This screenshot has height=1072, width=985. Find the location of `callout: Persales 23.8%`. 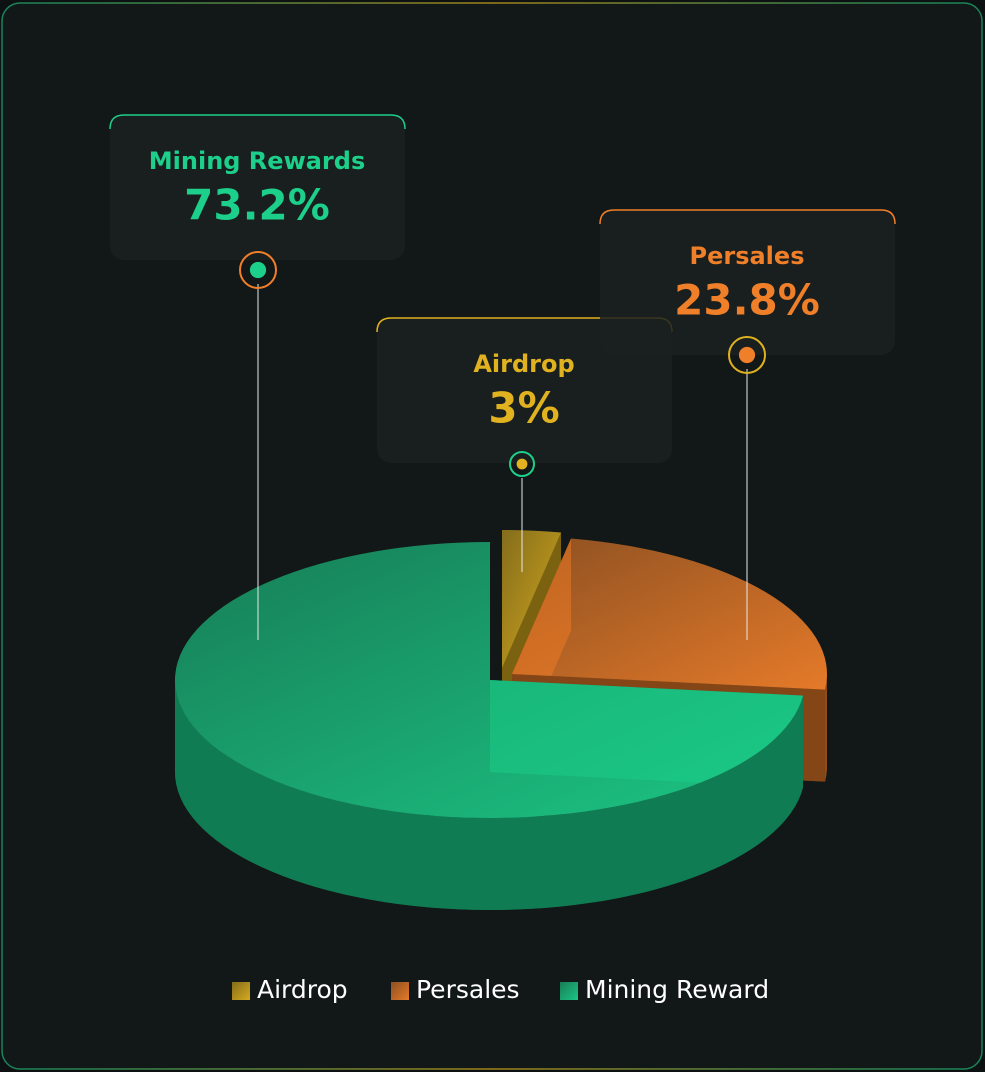

callout: Persales 23.8% is located at coordinates (747, 424).